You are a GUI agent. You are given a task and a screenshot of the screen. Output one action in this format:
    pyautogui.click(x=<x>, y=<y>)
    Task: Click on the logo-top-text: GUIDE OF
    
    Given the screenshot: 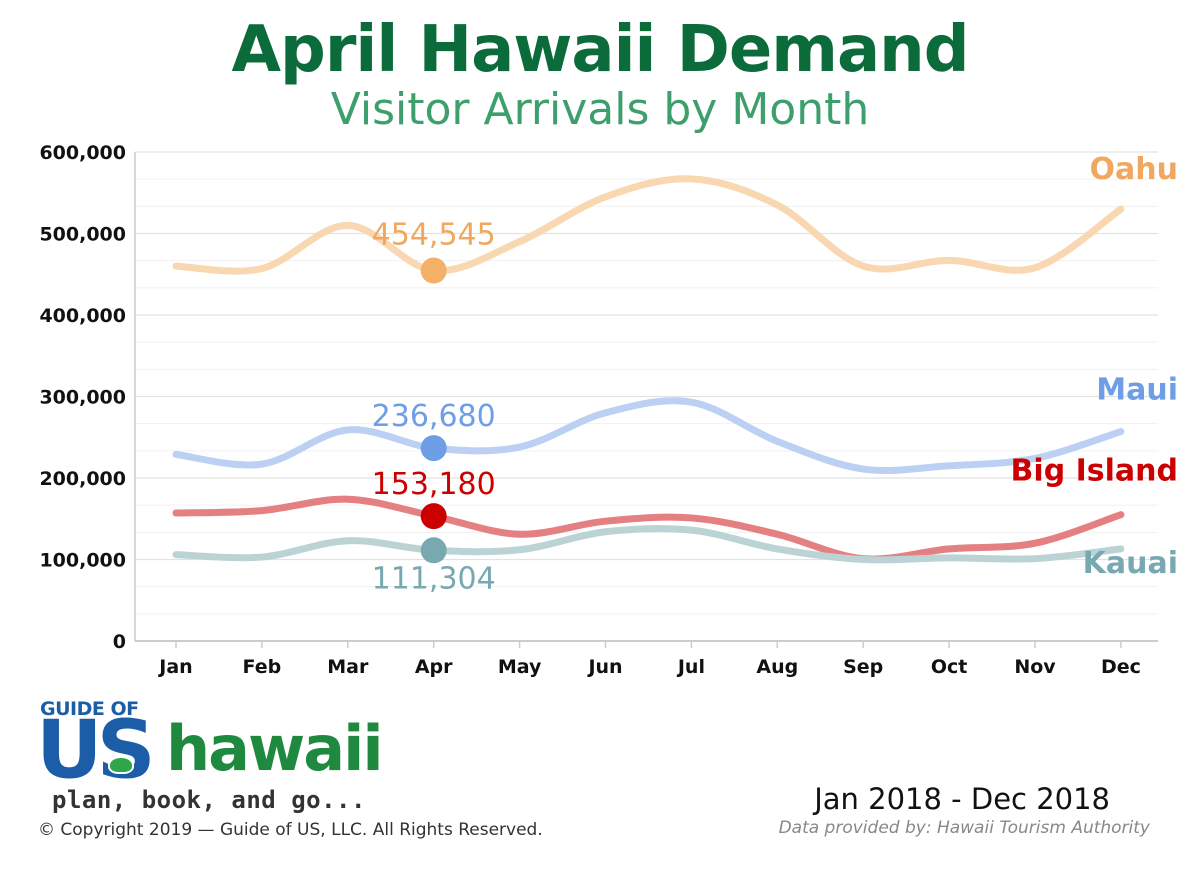 What is the action you would take?
    pyautogui.click(x=89, y=709)
    